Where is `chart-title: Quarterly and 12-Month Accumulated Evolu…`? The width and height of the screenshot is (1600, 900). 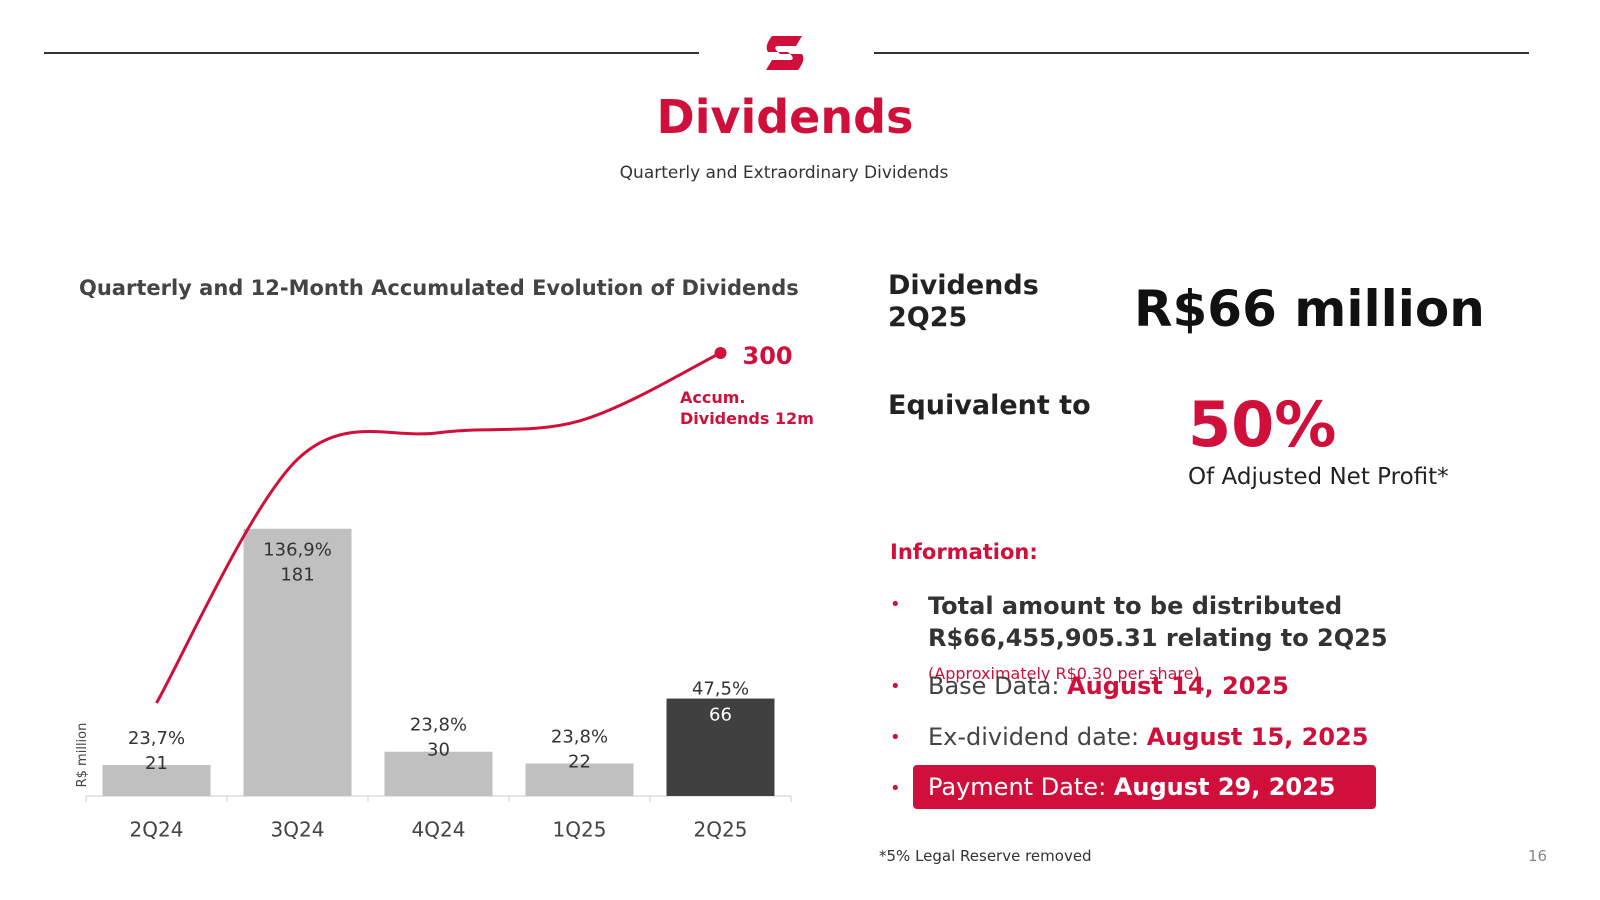 chart-title: Quarterly and 12-Month Accumulated Evolu… is located at coordinates (439, 288).